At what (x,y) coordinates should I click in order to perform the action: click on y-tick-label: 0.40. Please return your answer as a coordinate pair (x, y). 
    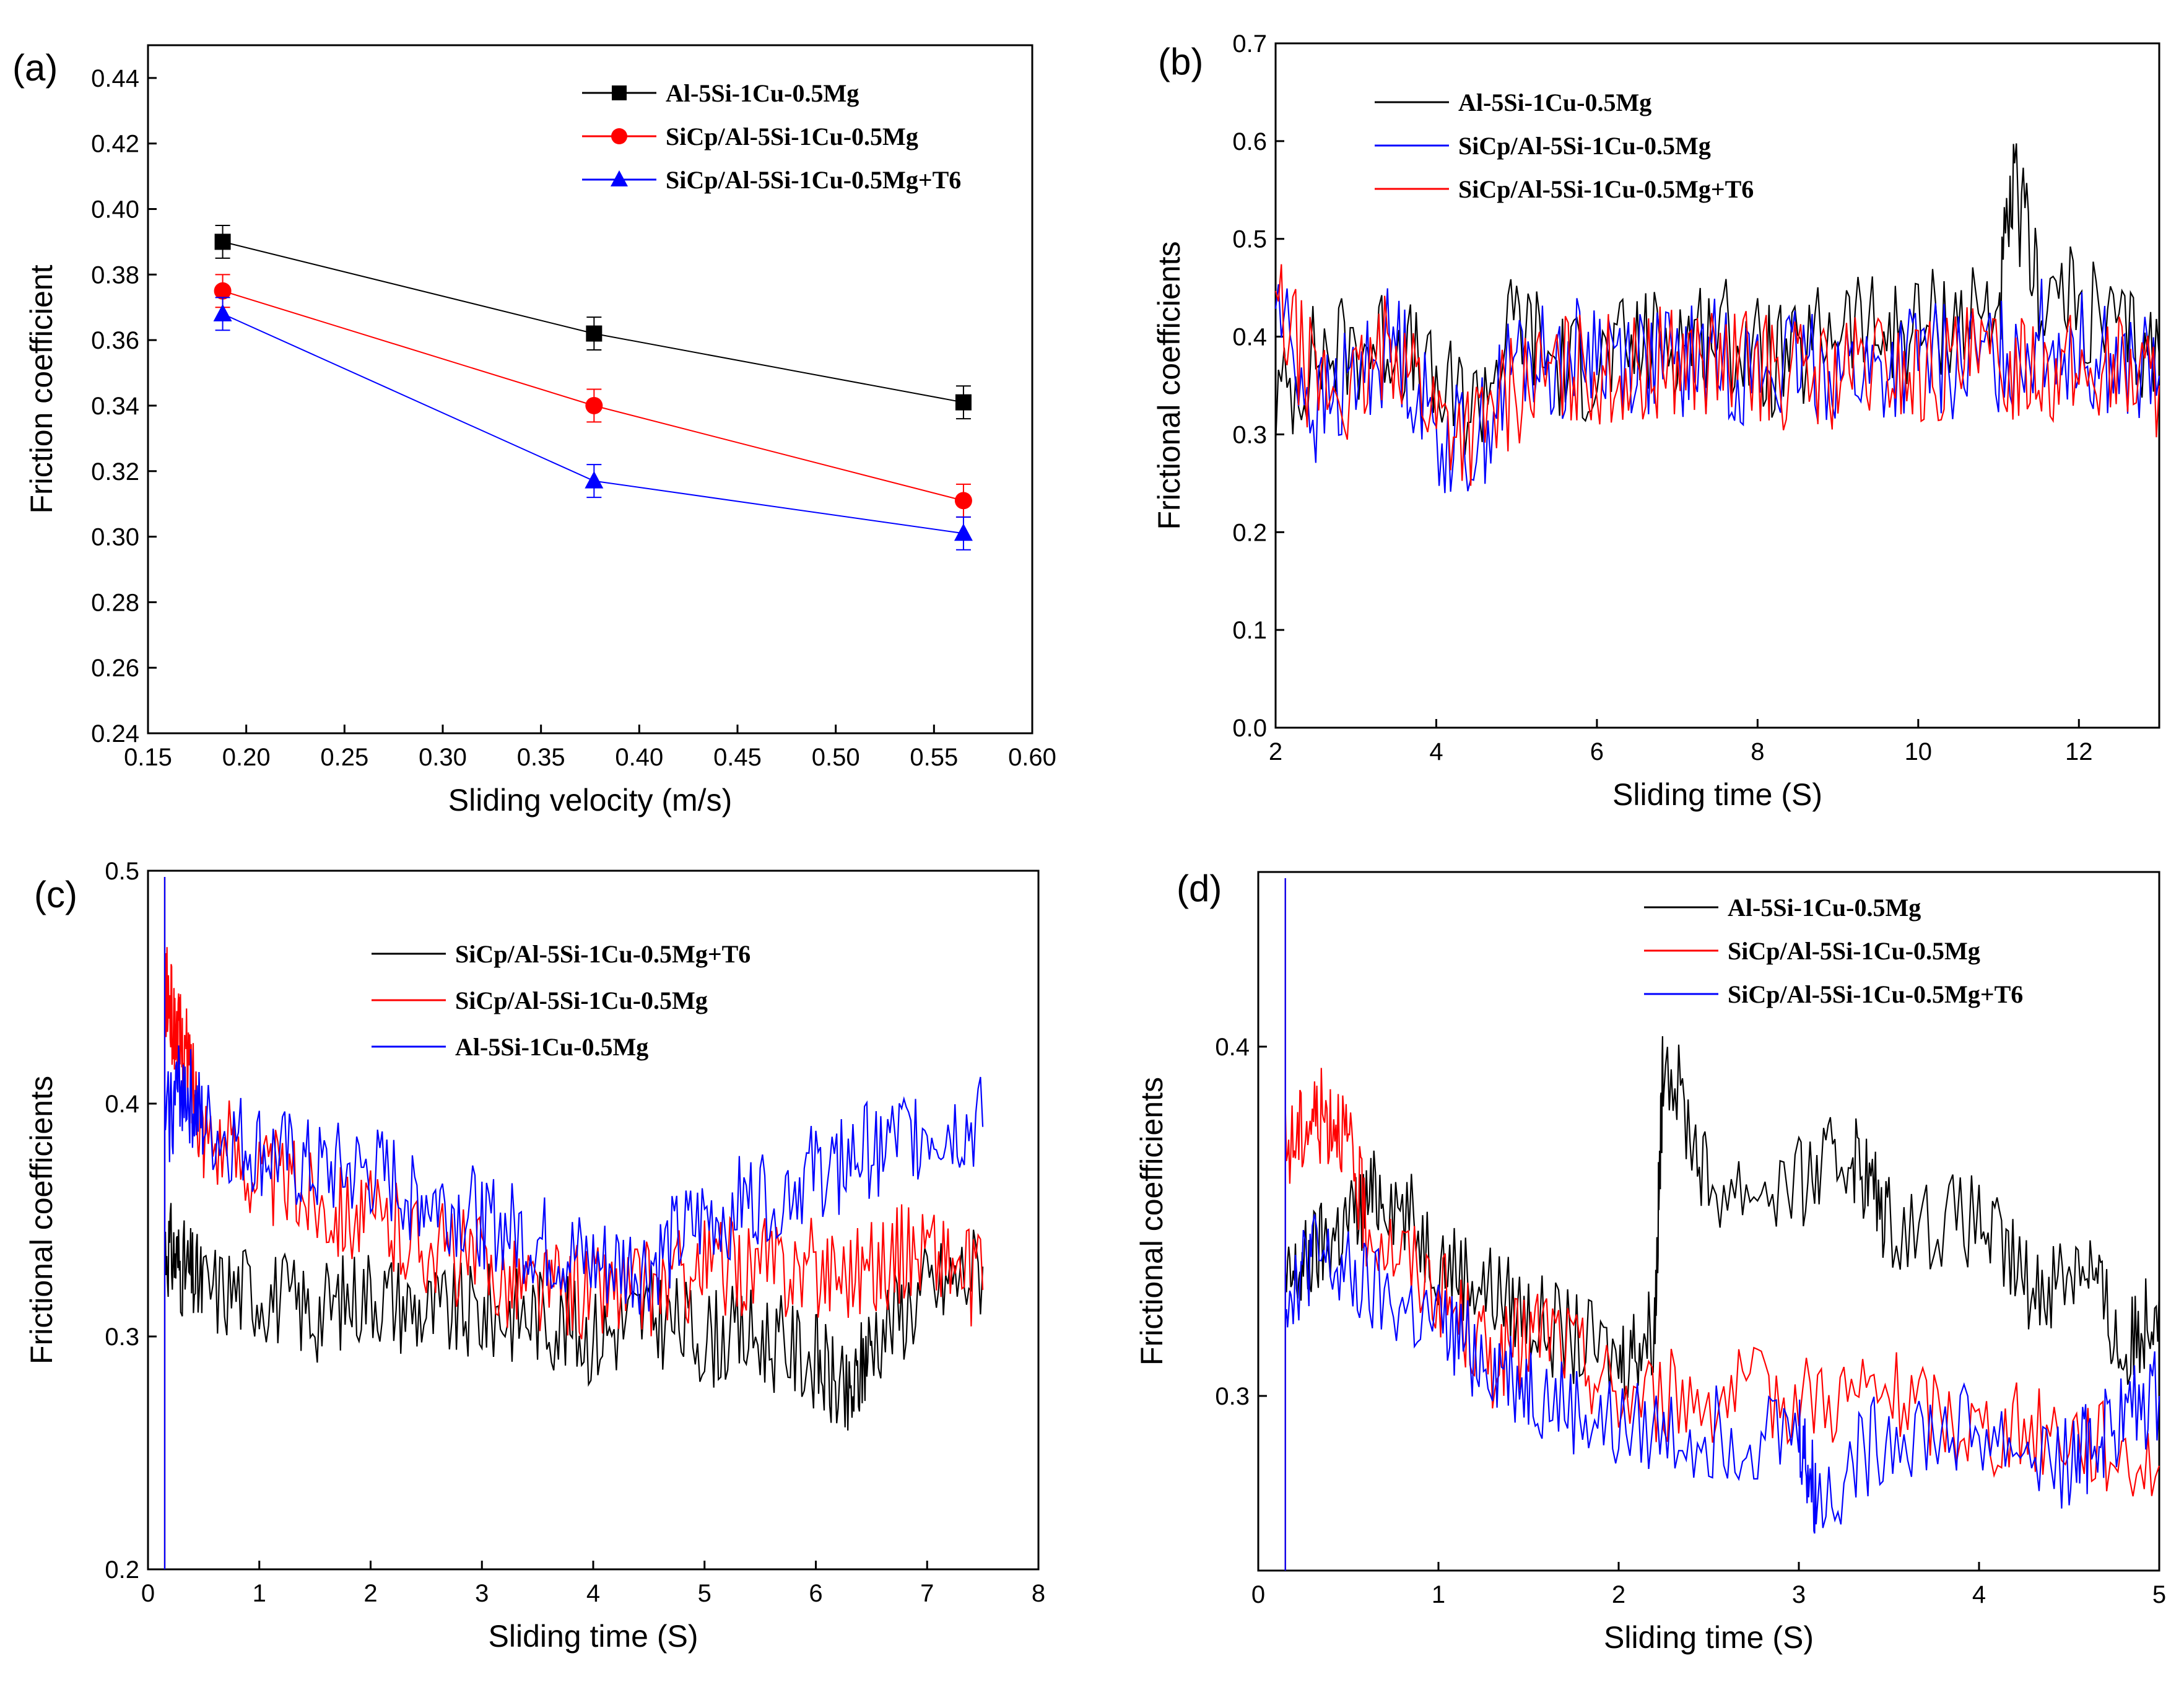
    Looking at the image, I should click on (115, 210).